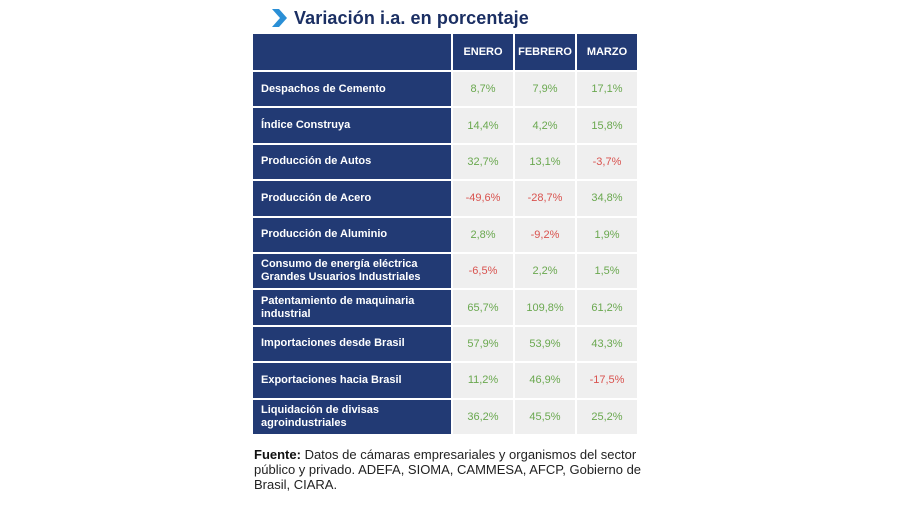 Image resolution: width=900 pixels, height=505 pixels. Describe the element at coordinates (607, 344) in the screenshot. I see `value-cell: 43,3%` at that location.